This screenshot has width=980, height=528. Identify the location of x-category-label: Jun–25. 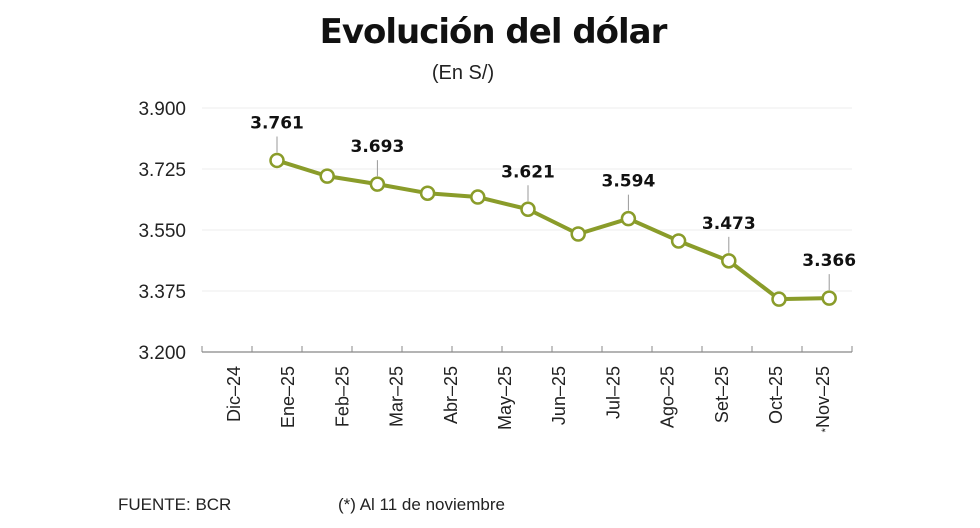
(559, 395).